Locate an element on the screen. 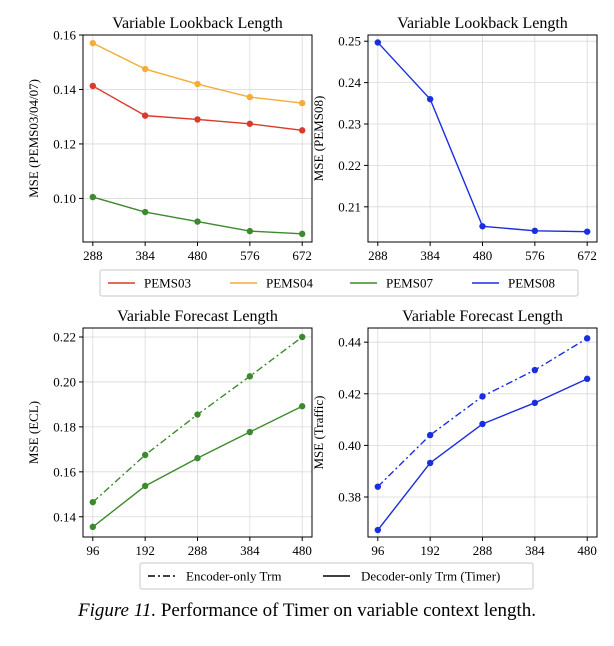  y-tick-label: 0.20 is located at coordinates (64, 381).